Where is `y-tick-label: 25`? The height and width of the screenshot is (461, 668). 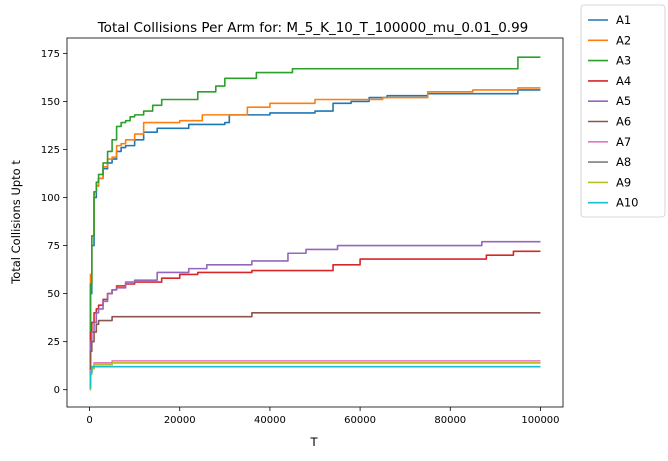 y-tick-label: 25 is located at coordinates (53, 342).